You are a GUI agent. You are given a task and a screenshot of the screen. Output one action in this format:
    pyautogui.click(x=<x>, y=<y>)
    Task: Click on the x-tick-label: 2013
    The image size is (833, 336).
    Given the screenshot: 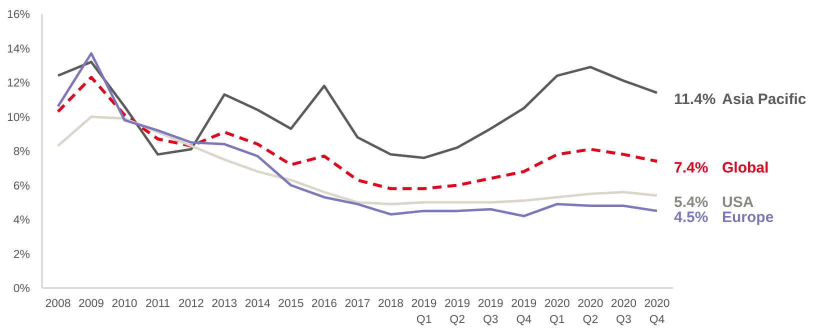 What is the action you would take?
    pyautogui.click(x=225, y=304)
    